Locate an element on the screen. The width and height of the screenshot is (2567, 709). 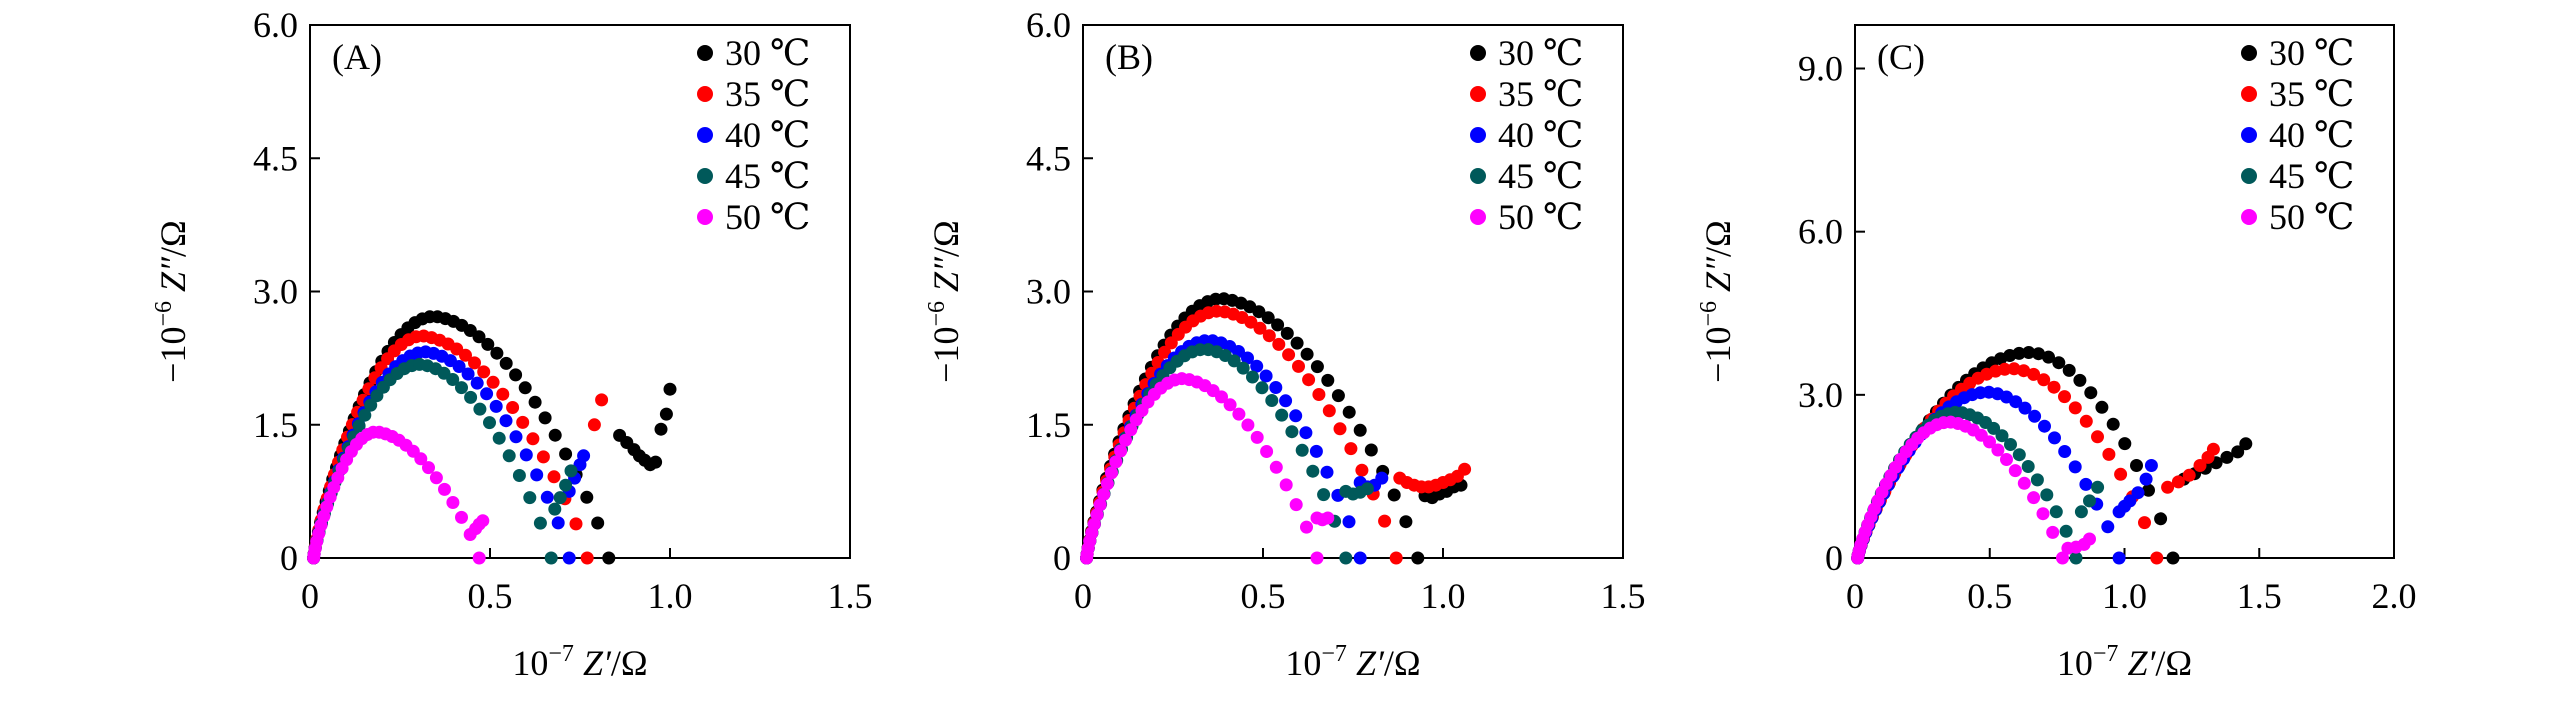
legend: 30 ℃35 ℃40 ℃45 ℃50 ℃ is located at coordinates (1526, 135).